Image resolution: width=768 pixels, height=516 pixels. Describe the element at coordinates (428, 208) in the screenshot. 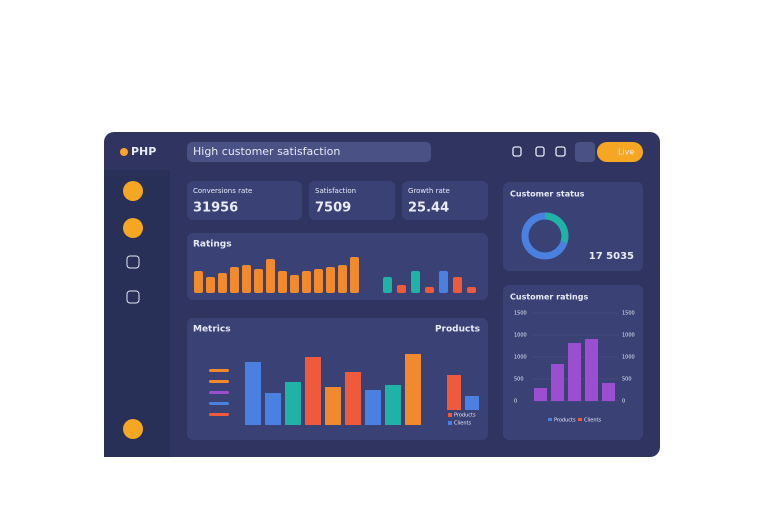

I see `stat-value: 25.44` at that location.